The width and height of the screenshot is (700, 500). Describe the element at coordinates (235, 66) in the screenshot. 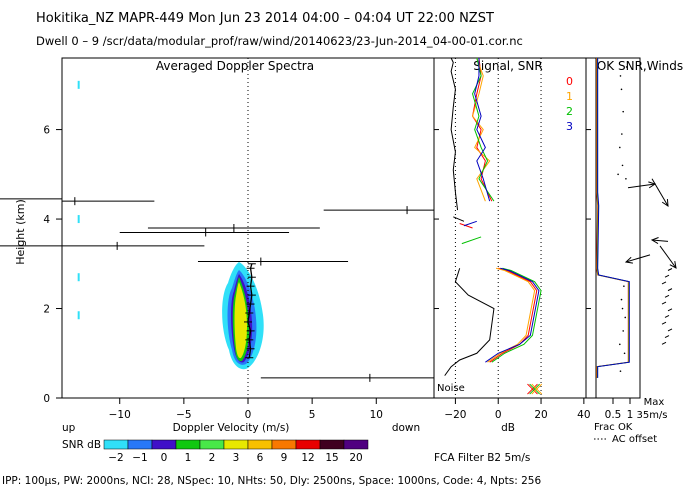

I see `doppler-title: Averaged Doppler Spectra` at that location.